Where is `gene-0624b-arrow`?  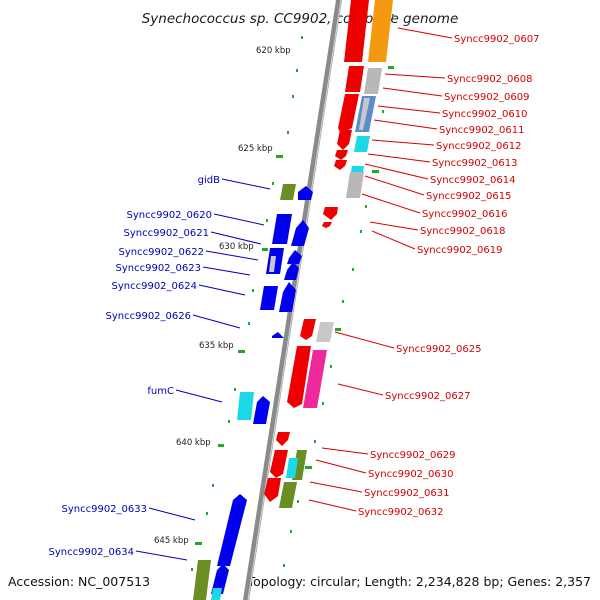
gene-0624b-arrow is located at coordinates (287, 297).